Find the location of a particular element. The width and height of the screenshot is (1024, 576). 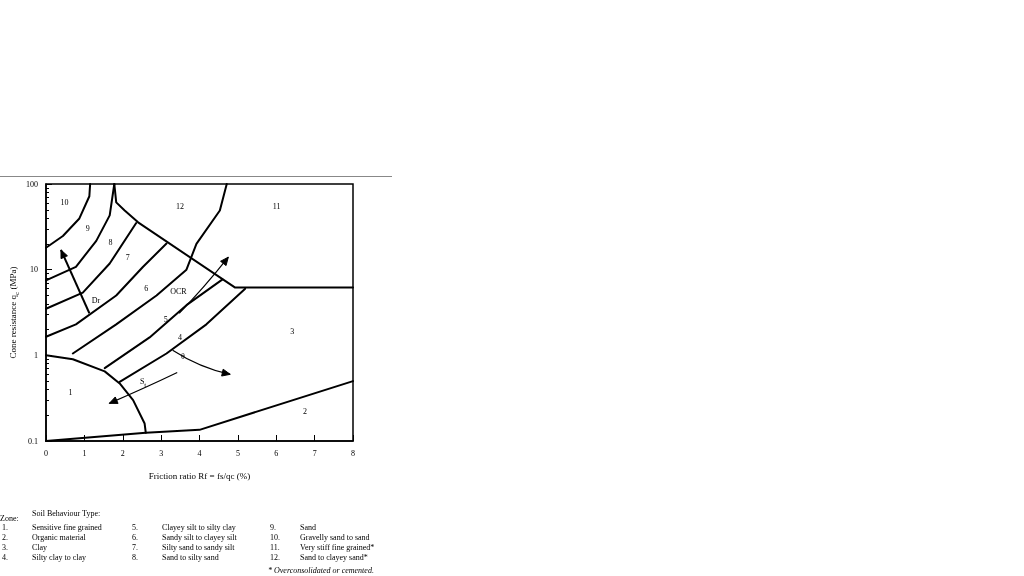

text: 11. Very stiff fine grained* is located at coordinates (322, 547).